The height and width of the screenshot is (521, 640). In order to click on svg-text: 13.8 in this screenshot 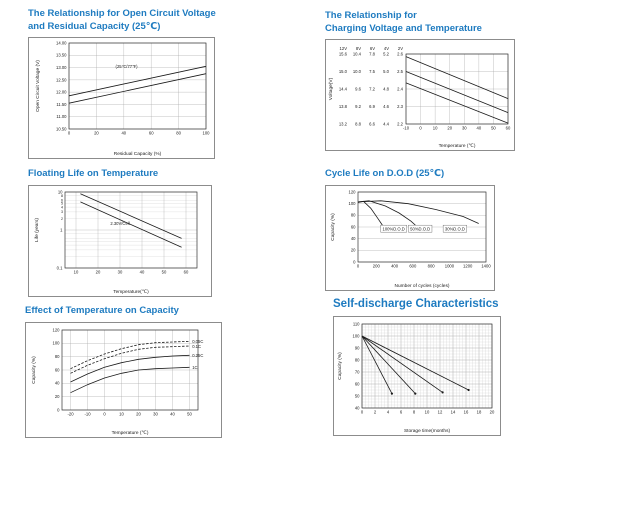, I will do `click(343, 106)`.